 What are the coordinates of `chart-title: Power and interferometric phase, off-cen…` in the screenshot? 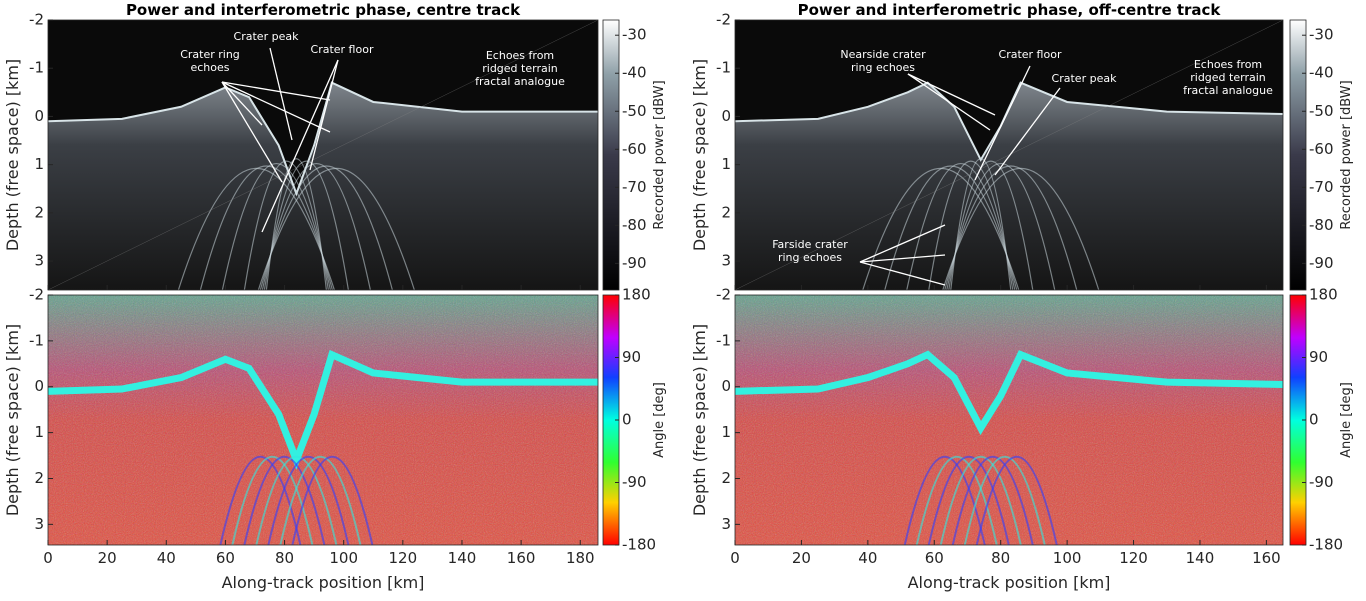 It's located at (1010, 10).